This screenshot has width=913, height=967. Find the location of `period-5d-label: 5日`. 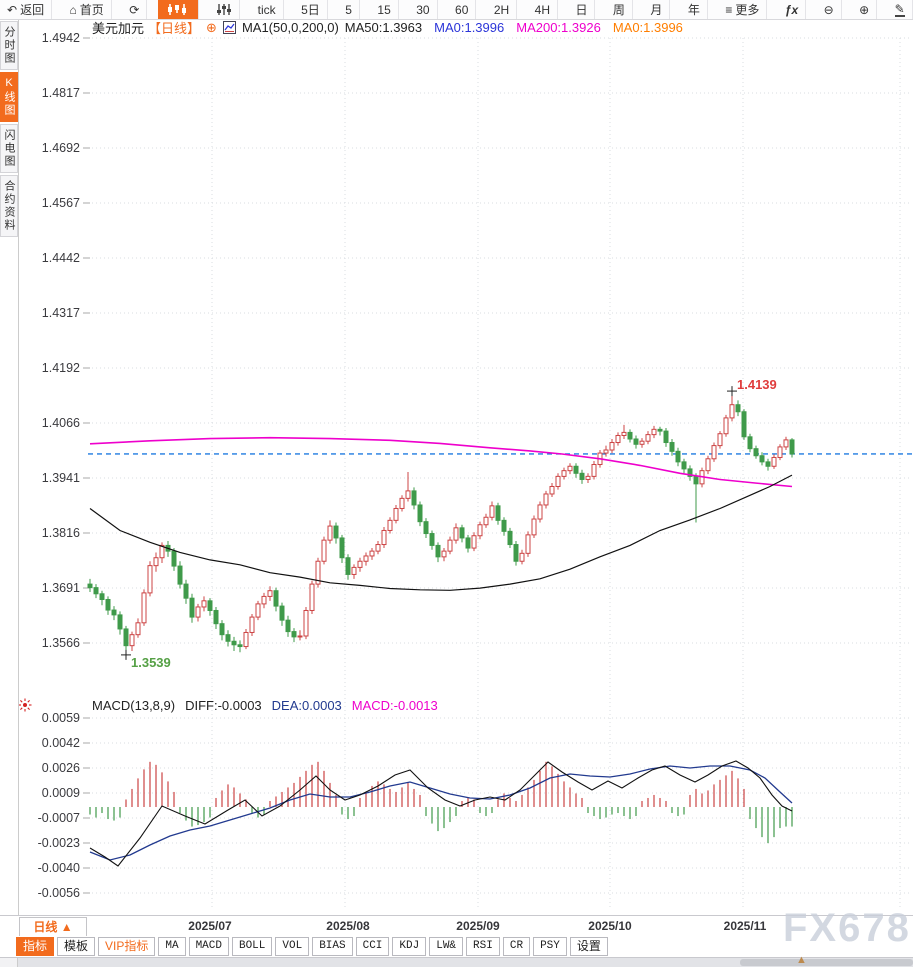

period-5d-label: 5日 is located at coordinates (310, 10).